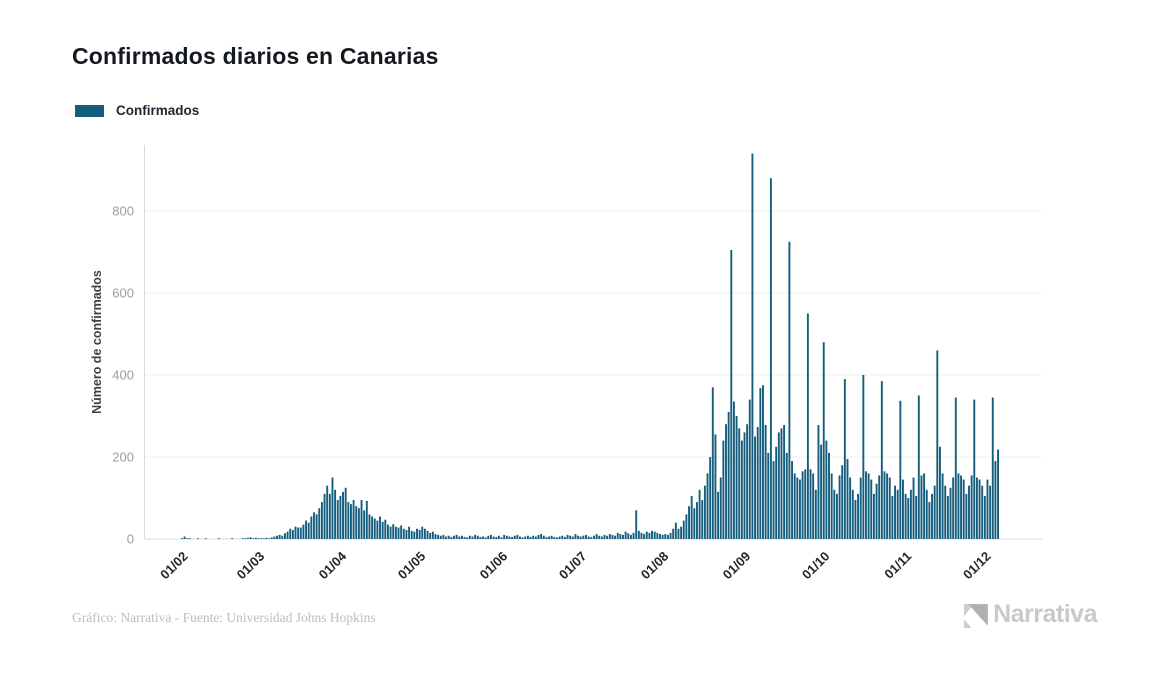  I want to click on narrativa-logo-text: Narrativa, so click(1045, 614).